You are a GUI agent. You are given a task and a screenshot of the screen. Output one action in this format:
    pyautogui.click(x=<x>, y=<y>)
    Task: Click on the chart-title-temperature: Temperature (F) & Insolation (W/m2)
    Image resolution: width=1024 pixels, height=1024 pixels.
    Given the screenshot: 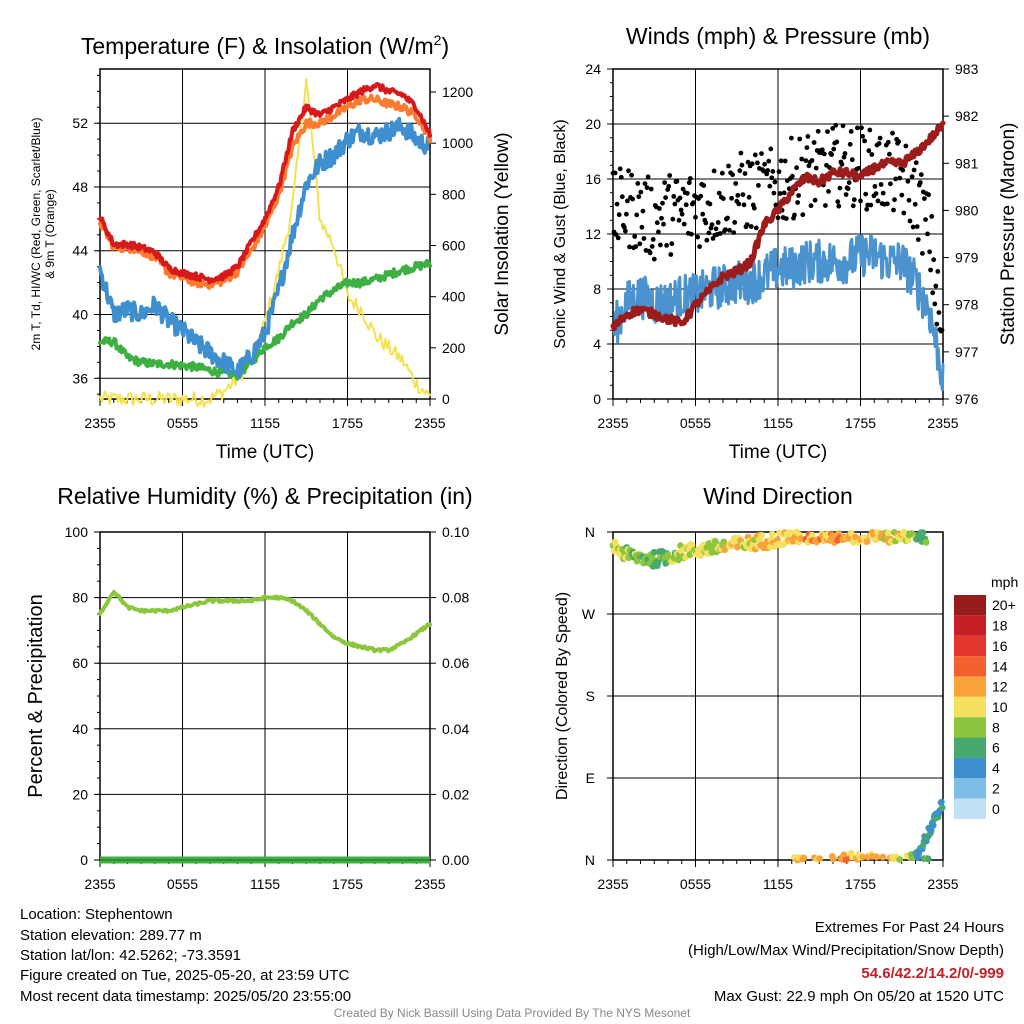 What is the action you would take?
    pyautogui.click(x=265, y=45)
    